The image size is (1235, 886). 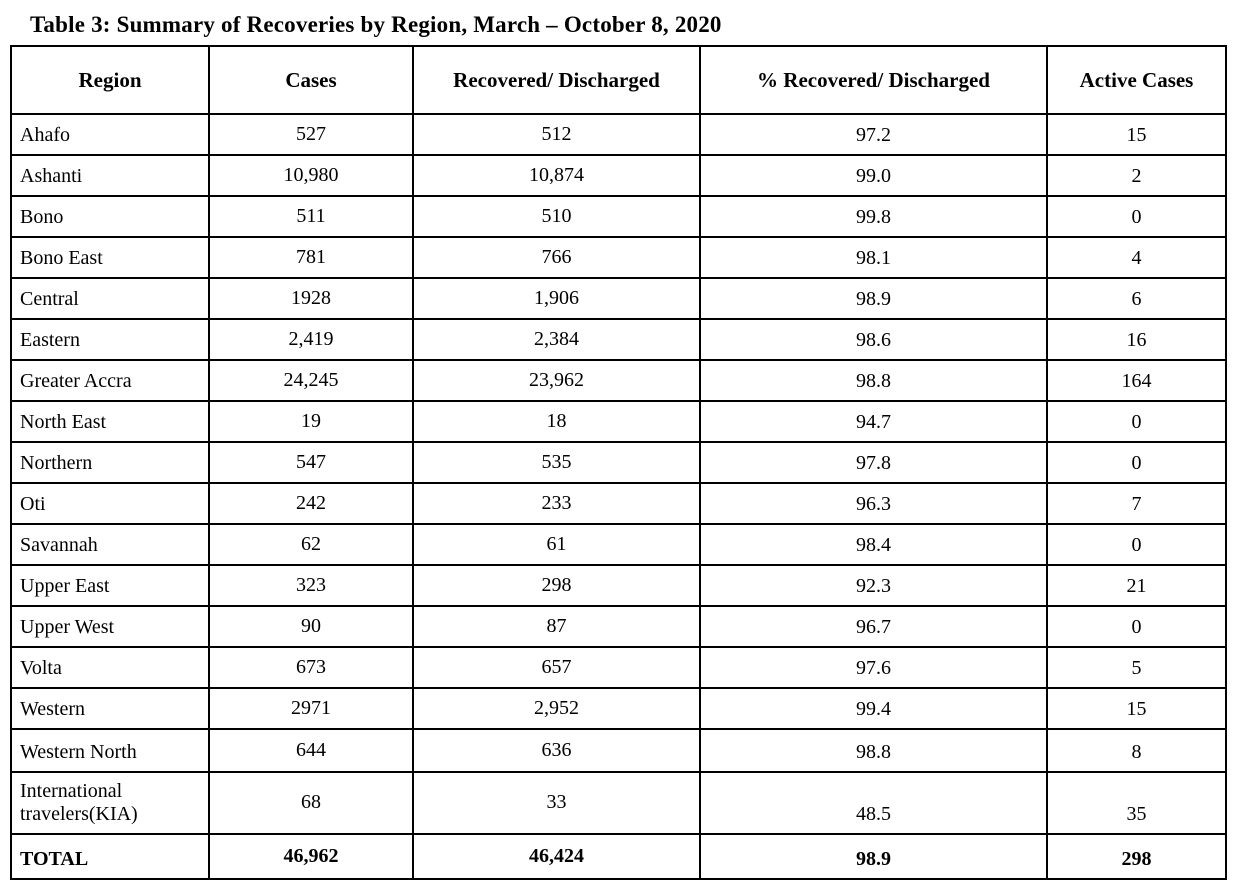 I want to click on table-row: Upper West 90 87 96.7 0, so click(x=618, y=626).